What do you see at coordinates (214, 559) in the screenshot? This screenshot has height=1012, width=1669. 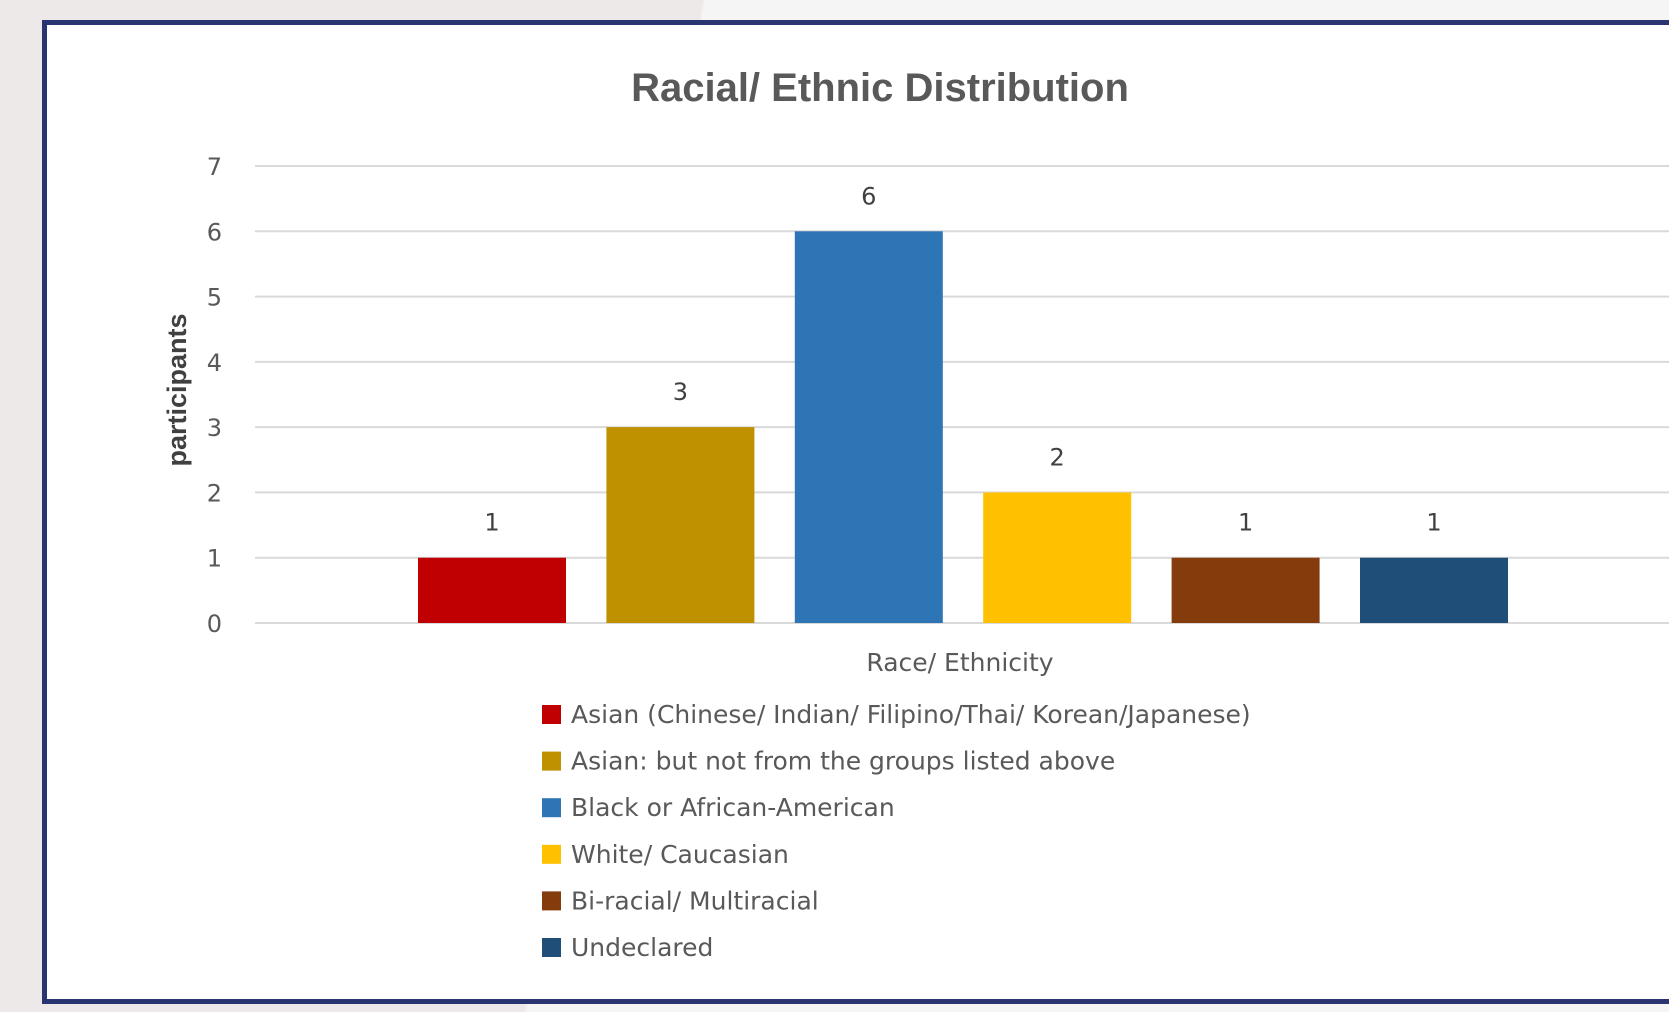 I see `y-tick-label: 1` at bounding box center [214, 559].